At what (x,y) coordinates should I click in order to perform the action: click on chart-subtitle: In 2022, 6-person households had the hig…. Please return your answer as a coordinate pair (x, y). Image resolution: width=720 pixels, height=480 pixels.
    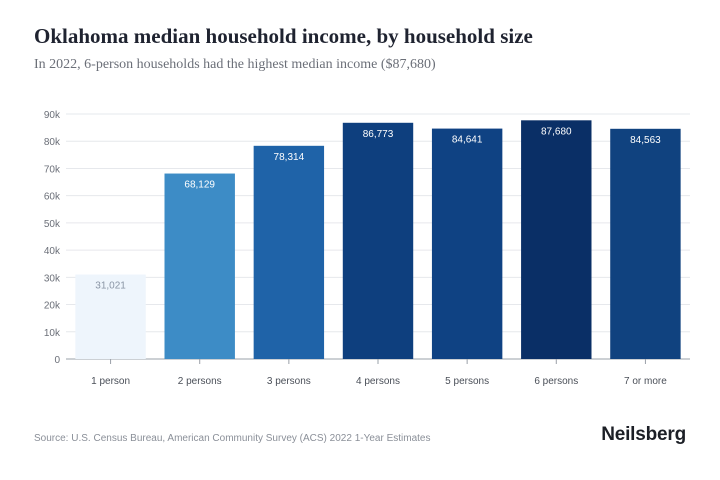
    Looking at the image, I should click on (235, 64).